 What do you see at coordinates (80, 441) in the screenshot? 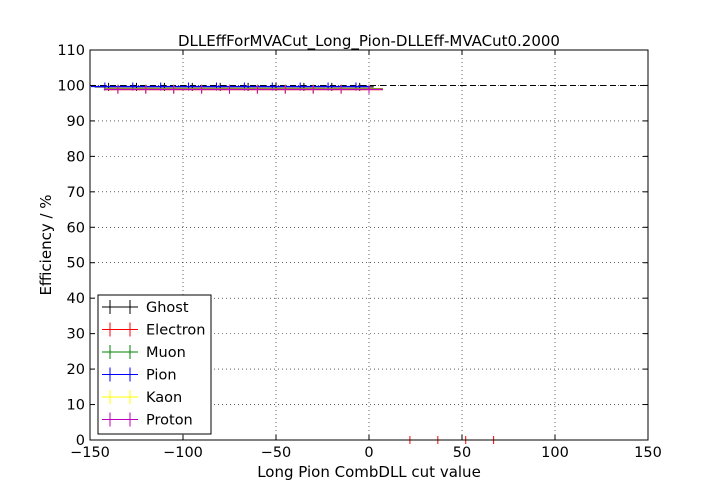
I see `y-tick-label: 0` at bounding box center [80, 441].